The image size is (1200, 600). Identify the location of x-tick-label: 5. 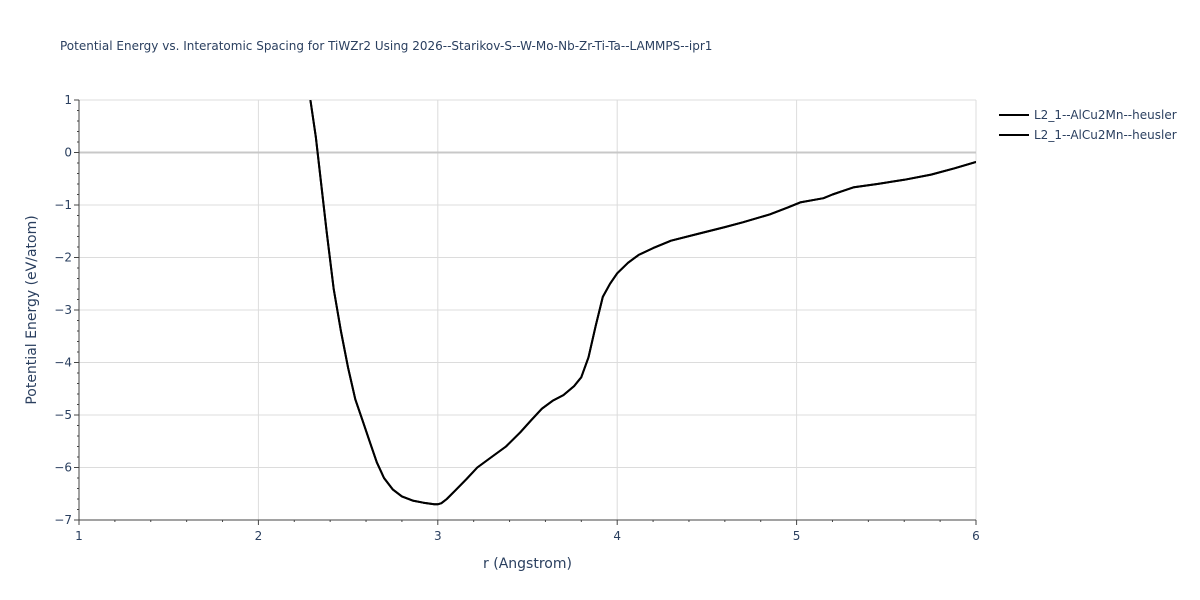
(797, 536).